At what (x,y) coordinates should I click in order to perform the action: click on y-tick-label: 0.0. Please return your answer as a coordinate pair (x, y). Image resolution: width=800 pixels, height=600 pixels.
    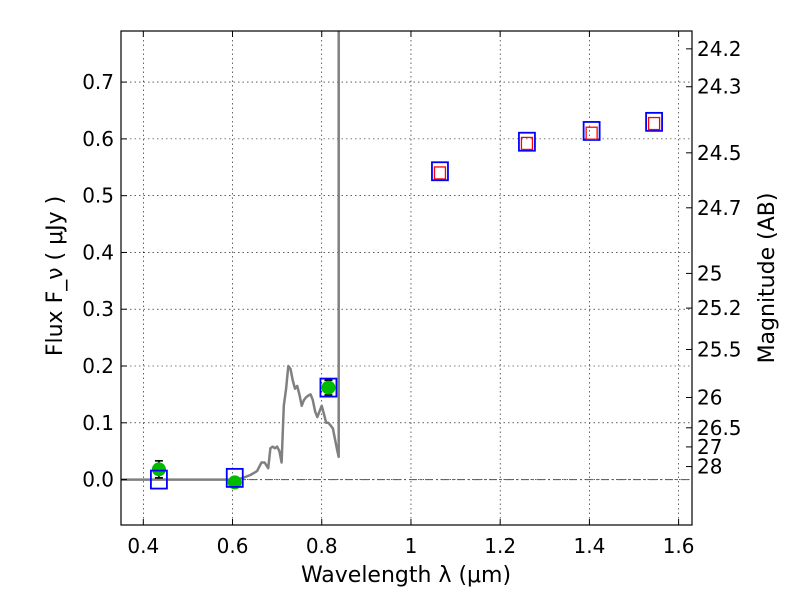
    Looking at the image, I should click on (98, 480).